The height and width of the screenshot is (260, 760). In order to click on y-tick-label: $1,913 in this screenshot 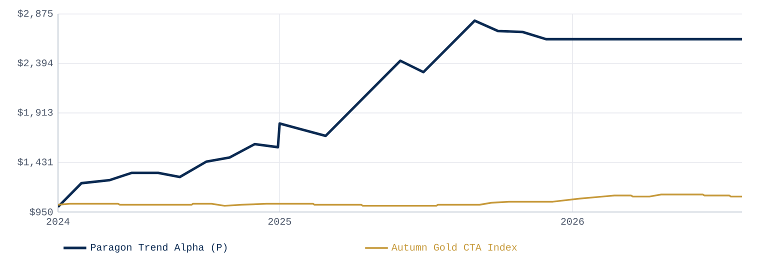, I will do `click(35, 113)`.